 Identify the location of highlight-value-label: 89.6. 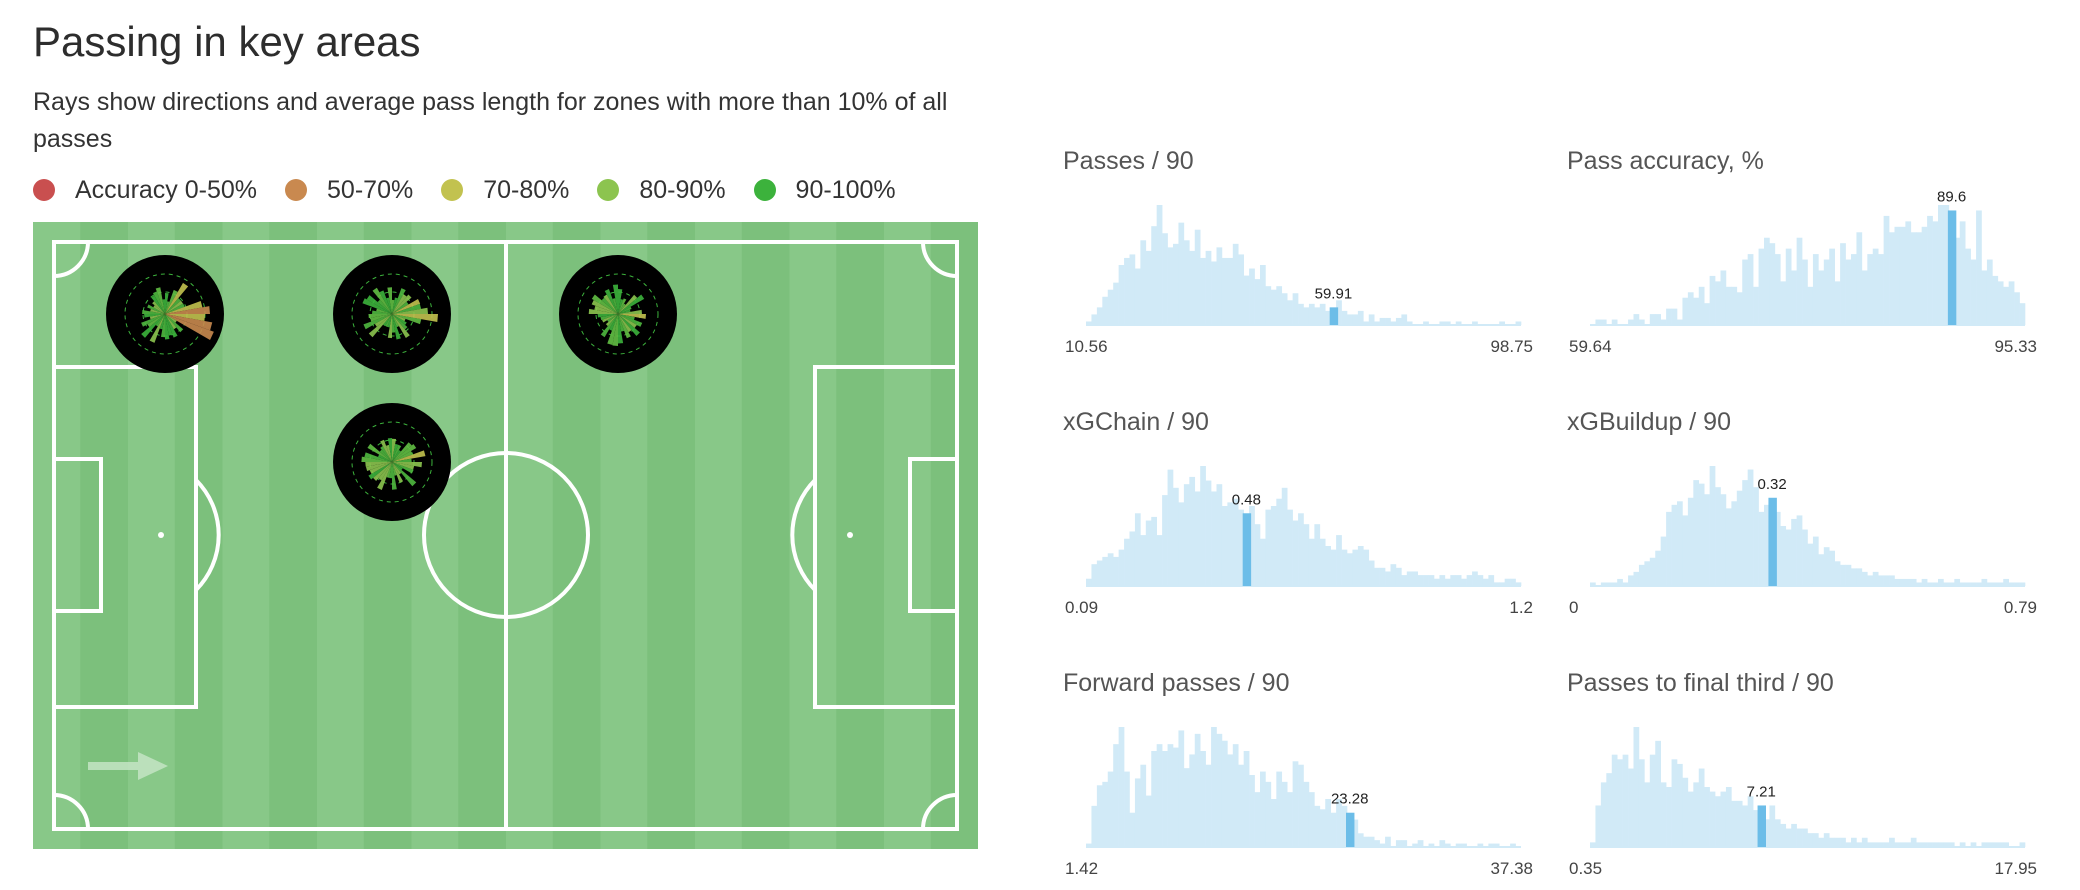
(1951, 196).